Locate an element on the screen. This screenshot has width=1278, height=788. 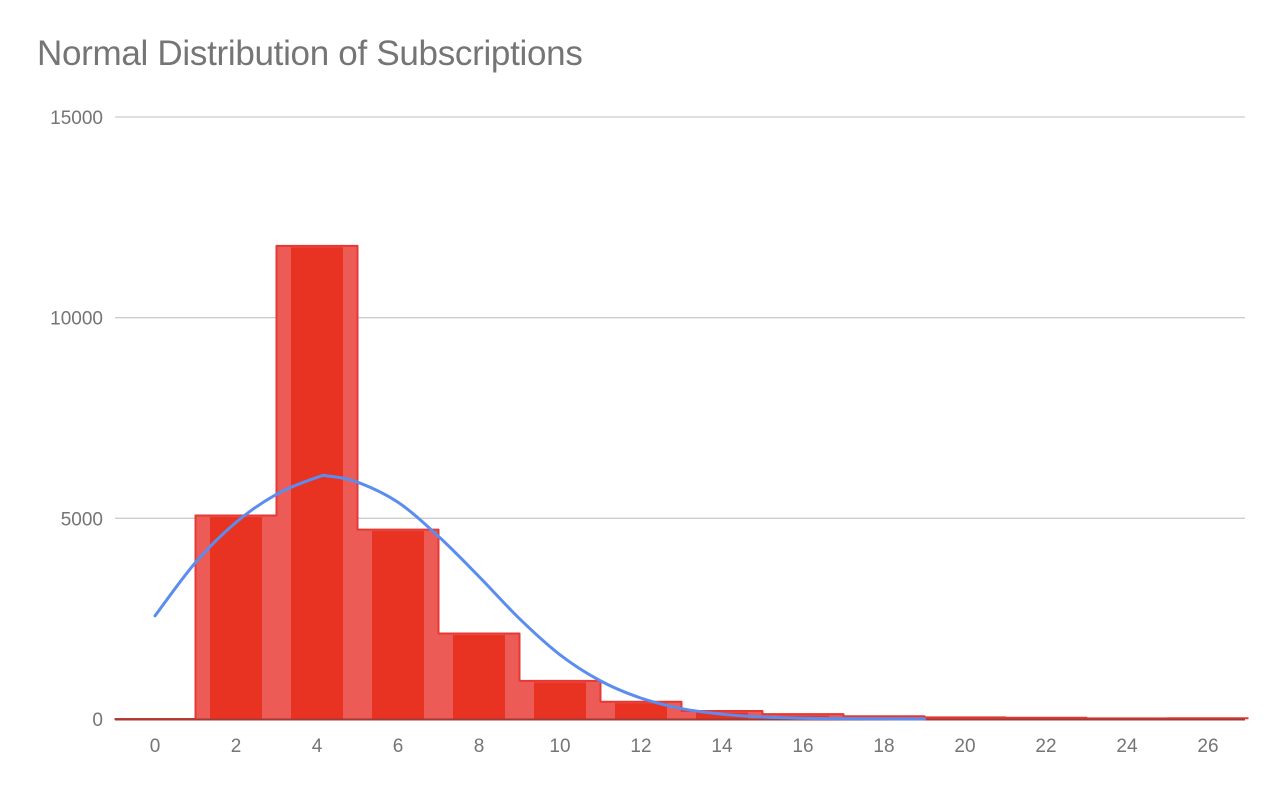
x-tick-label: 26 is located at coordinates (1207, 746).